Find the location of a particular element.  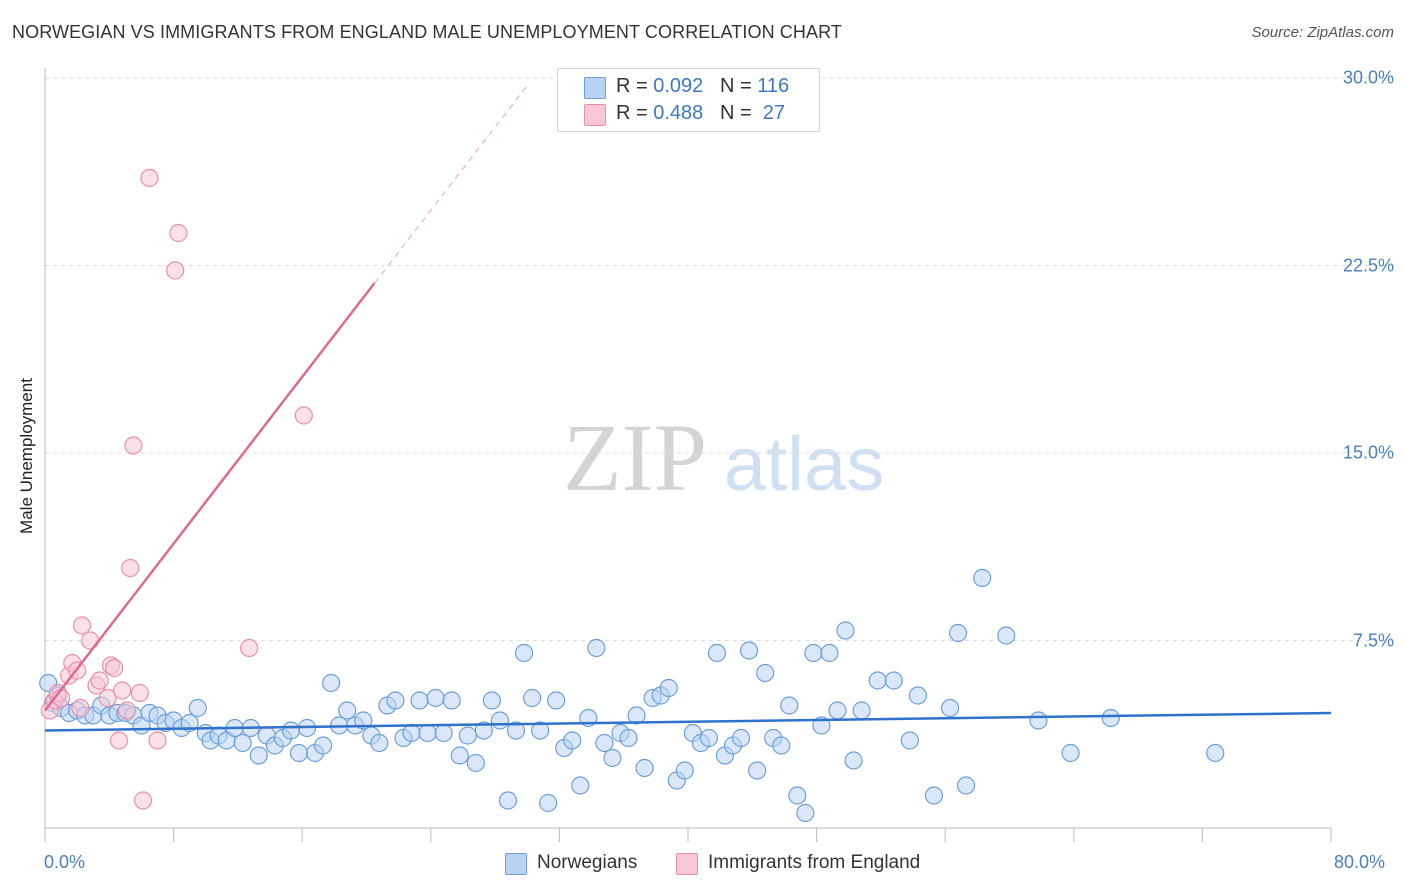

watermark: ZIP atlas is located at coordinates (723, 457).